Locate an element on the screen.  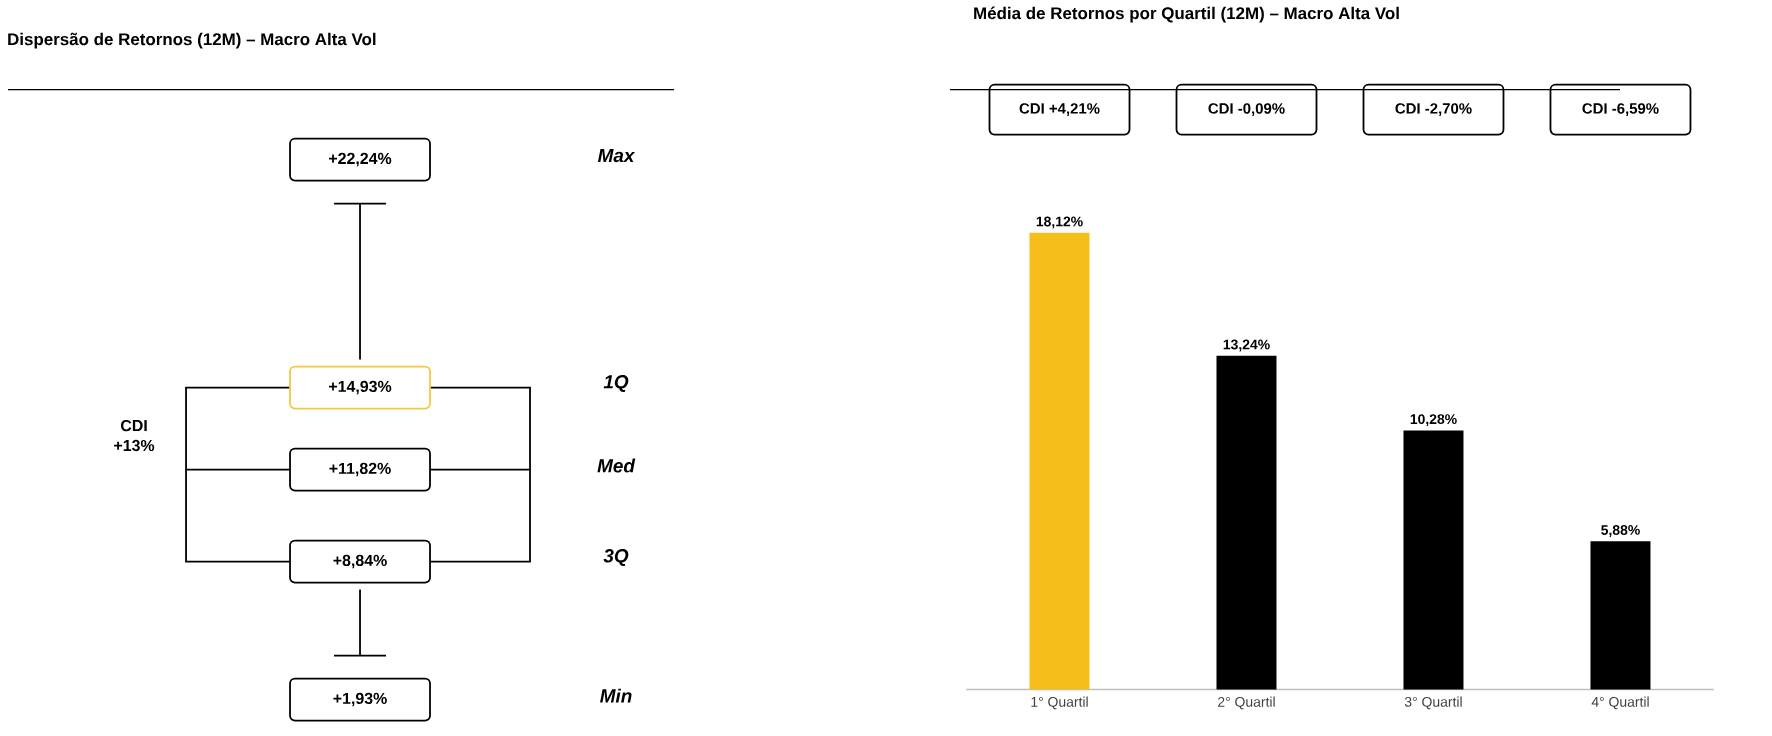
text: Max is located at coordinates (616, 156).